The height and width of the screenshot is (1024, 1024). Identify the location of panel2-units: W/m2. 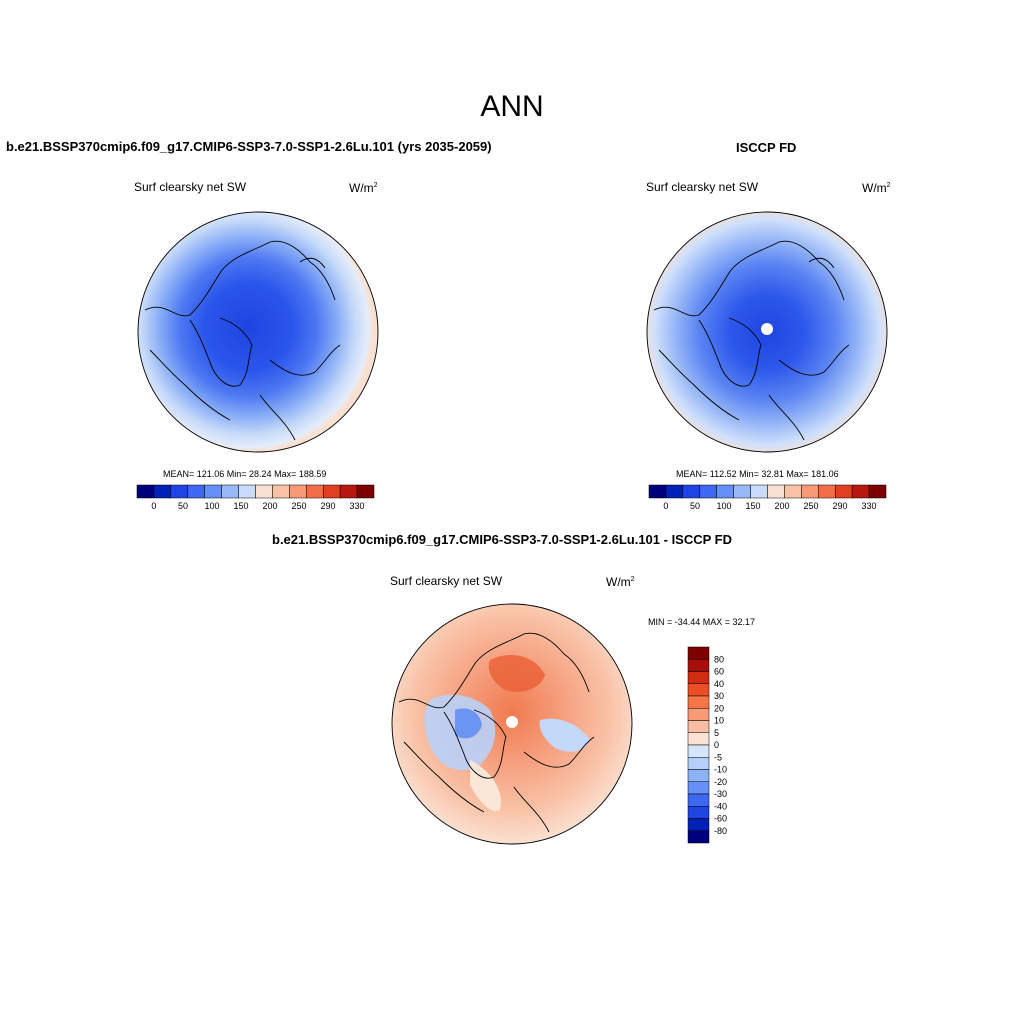
(876, 188).